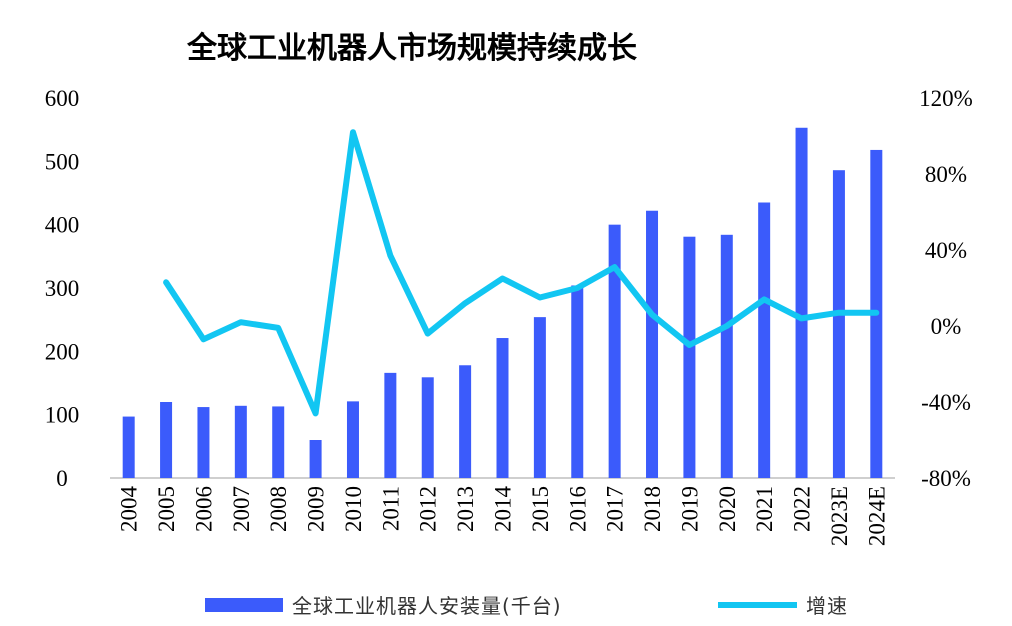 The width and height of the screenshot is (1012, 626). Describe the element at coordinates (540, 509) in the screenshot. I see `x-tick-label: 2015` at that location.